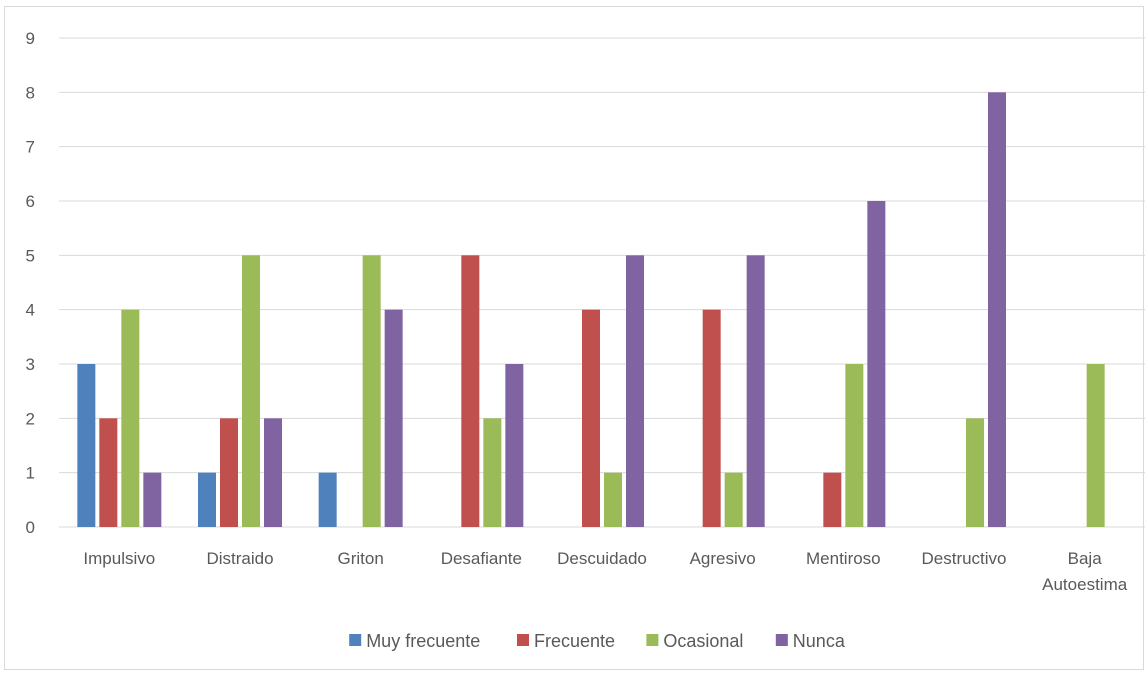 This screenshot has height=674, width=1147. What do you see at coordinates (30, 364) in the screenshot?
I see `y-tick-label: 3` at bounding box center [30, 364].